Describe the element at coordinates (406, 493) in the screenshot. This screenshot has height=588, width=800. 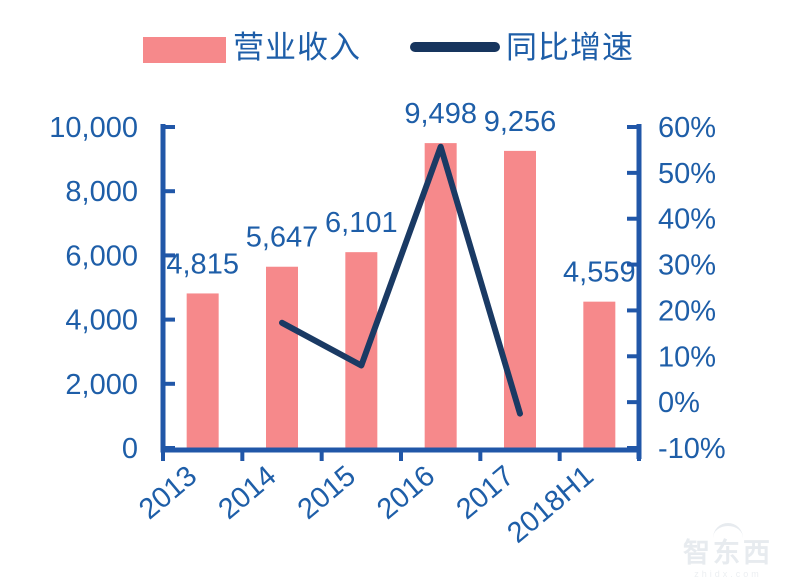
I see `x-axis-label: 2016` at that location.